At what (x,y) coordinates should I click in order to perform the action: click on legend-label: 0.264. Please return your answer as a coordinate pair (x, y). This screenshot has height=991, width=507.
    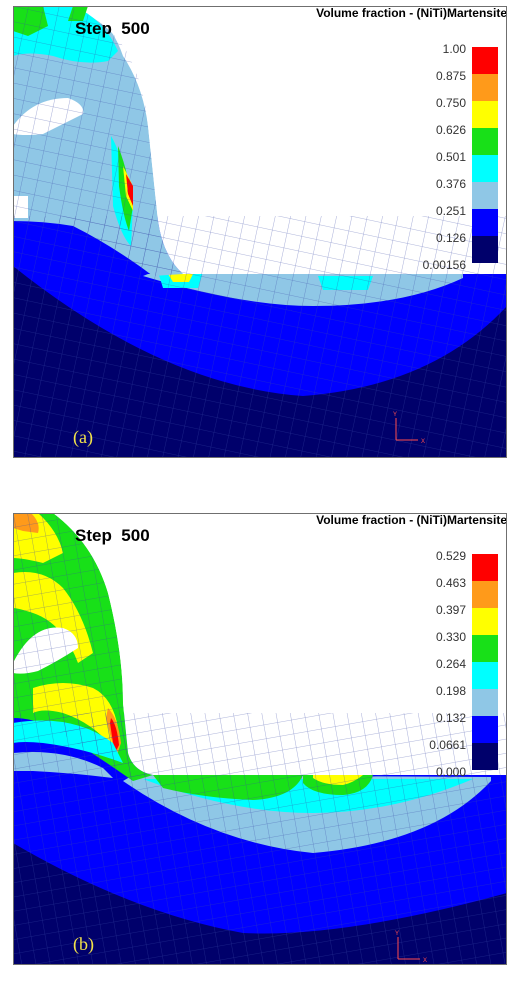
    Looking at the image, I should click on (450, 664).